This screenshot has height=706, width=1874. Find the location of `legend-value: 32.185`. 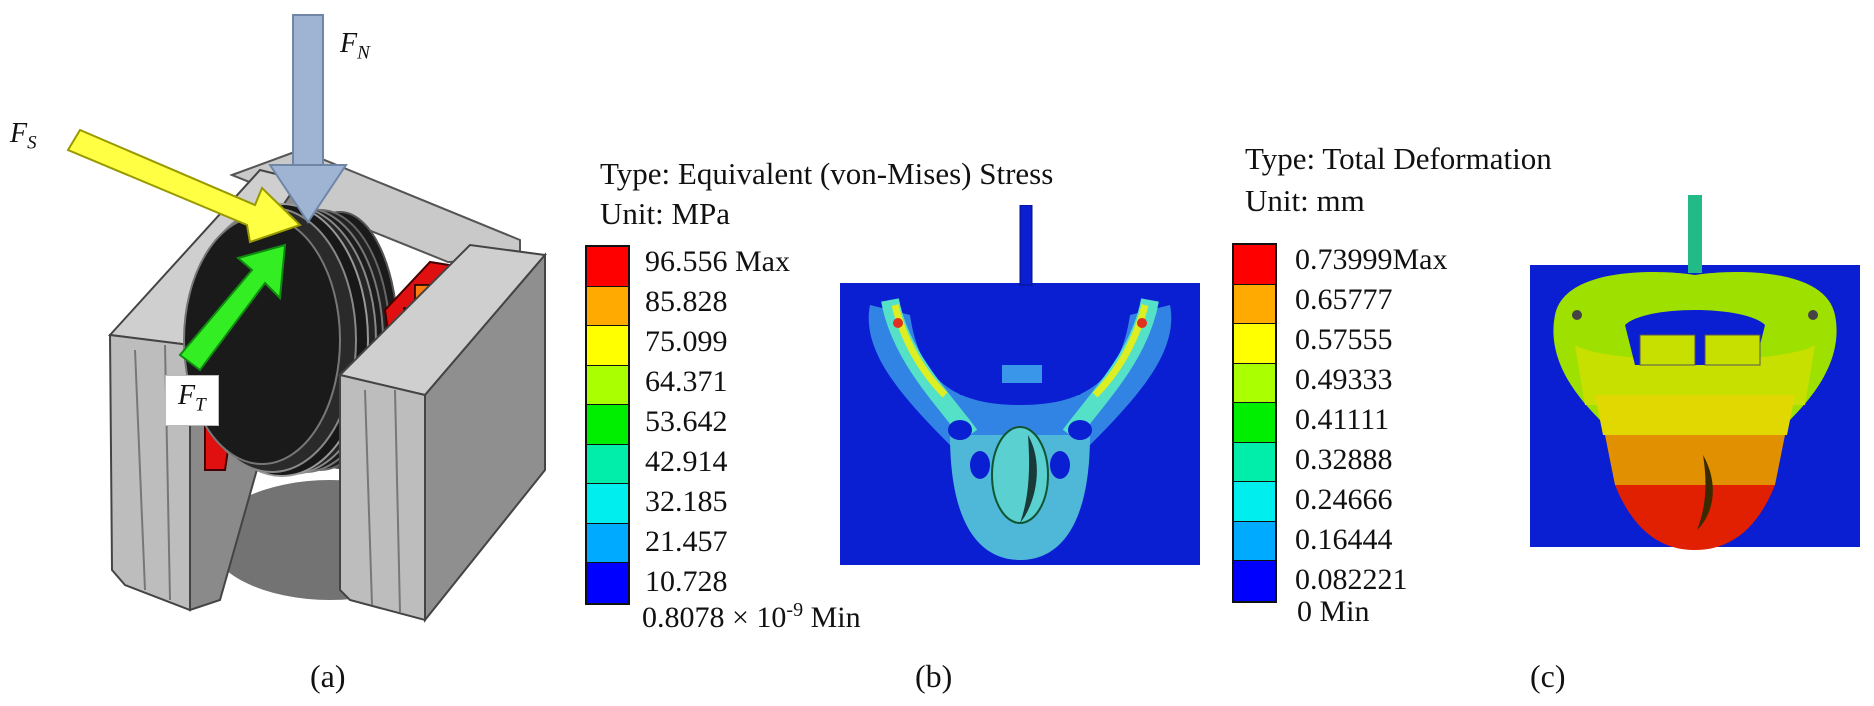

legend-value: 32.185 is located at coordinates (686, 501).